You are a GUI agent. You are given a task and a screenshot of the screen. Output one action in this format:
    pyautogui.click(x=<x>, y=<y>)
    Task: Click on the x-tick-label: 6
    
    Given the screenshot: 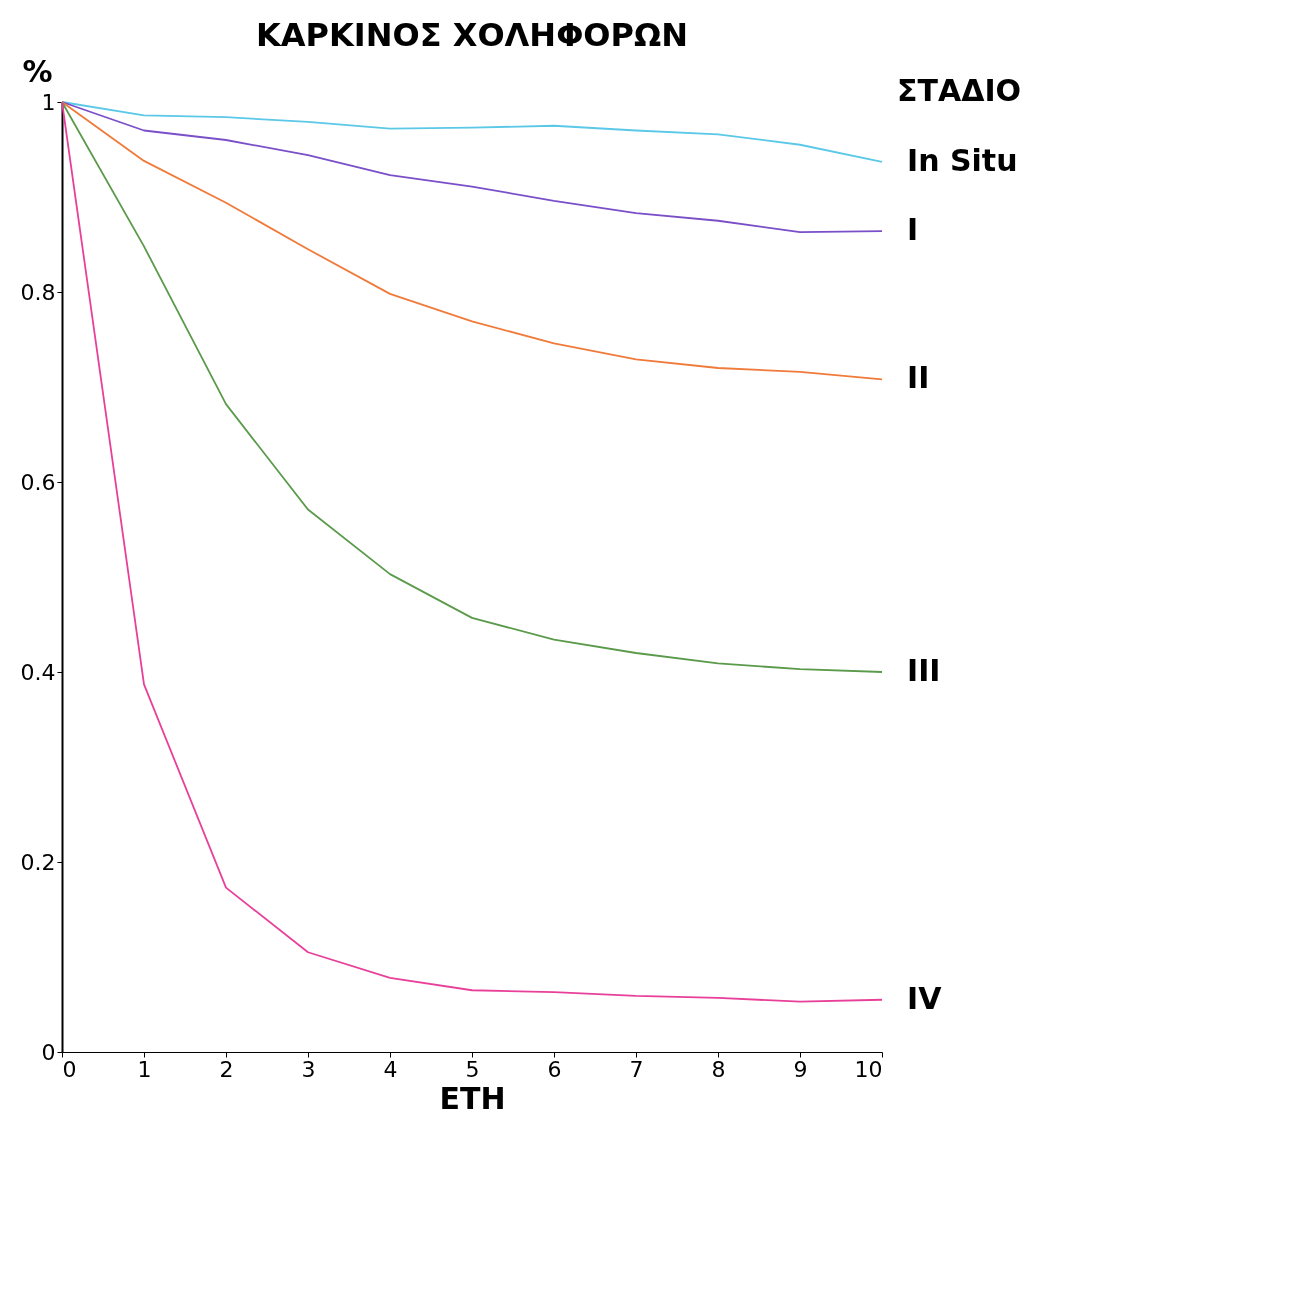 What is the action you would take?
    pyautogui.click(x=554, y=1069)
    